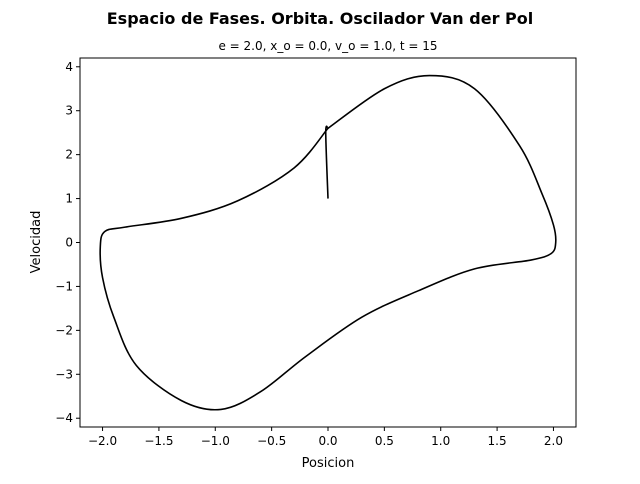  I want to click on x-tick-label: −0.5, so click(271, 441).